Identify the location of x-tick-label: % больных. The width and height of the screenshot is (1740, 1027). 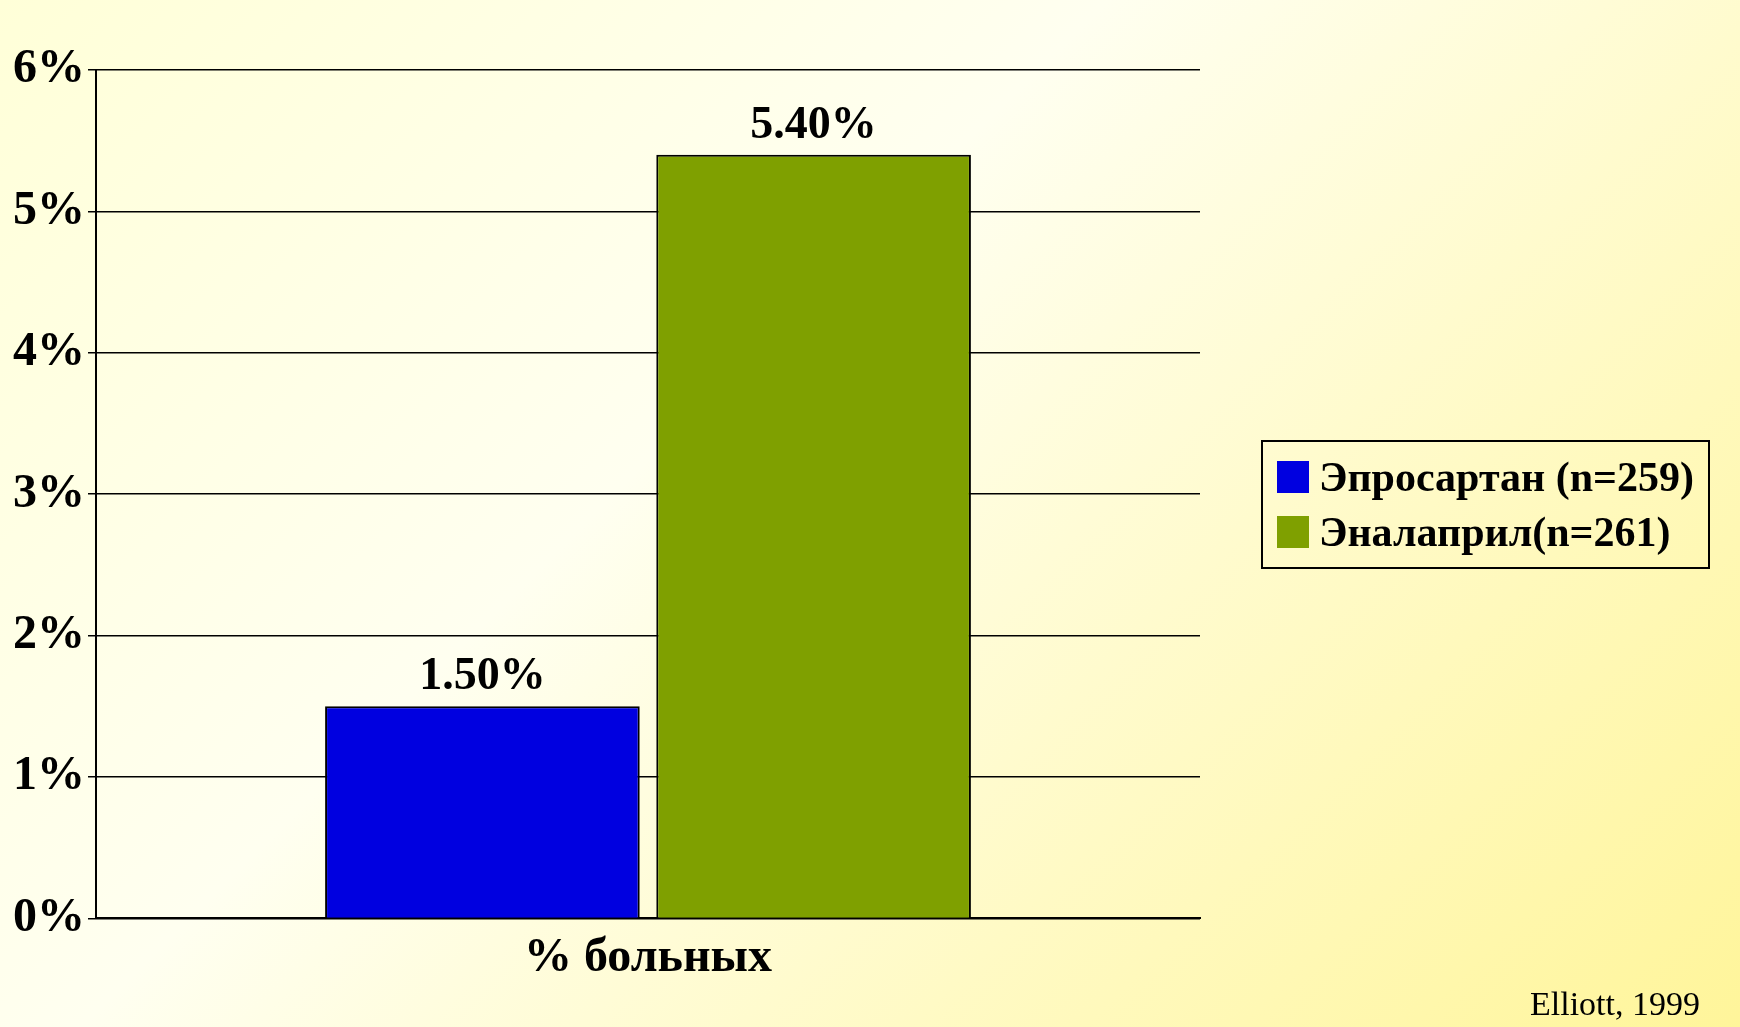
(648, 954).